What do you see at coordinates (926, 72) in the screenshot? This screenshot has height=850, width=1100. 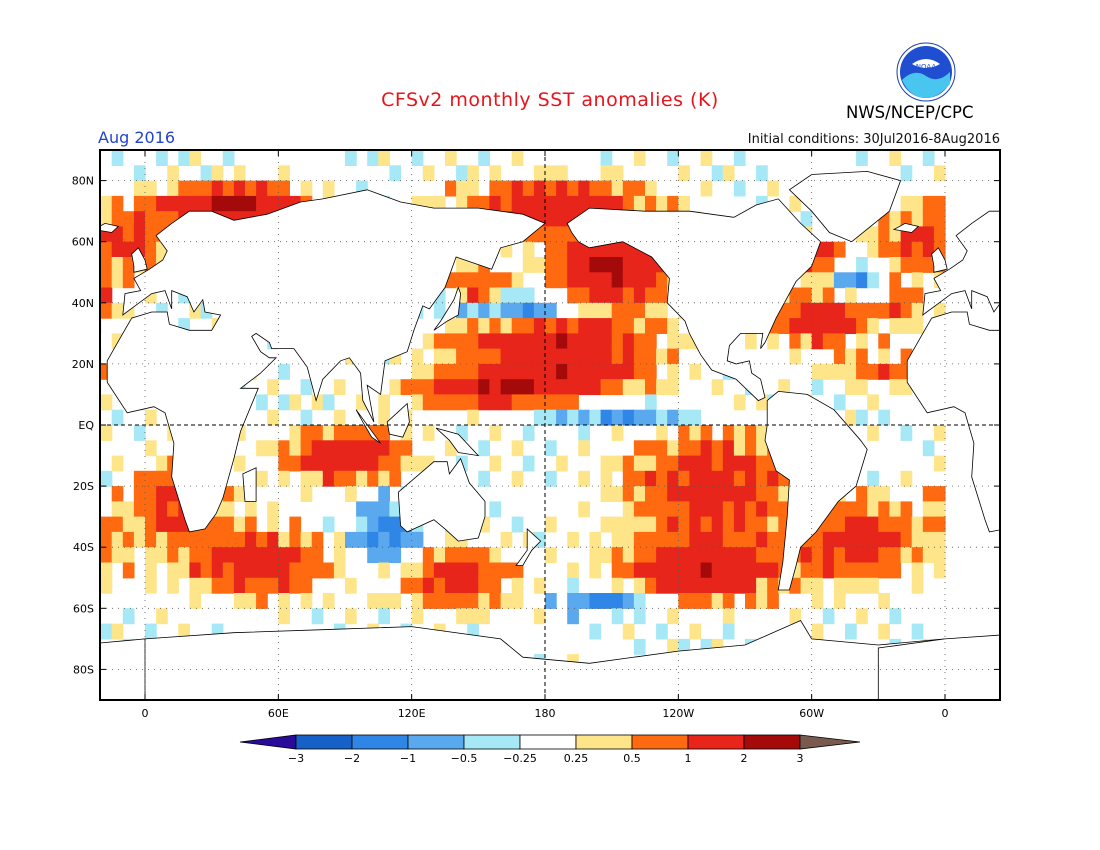 I see `noaa-logo: NOAA` at bounding box center [926, 72].